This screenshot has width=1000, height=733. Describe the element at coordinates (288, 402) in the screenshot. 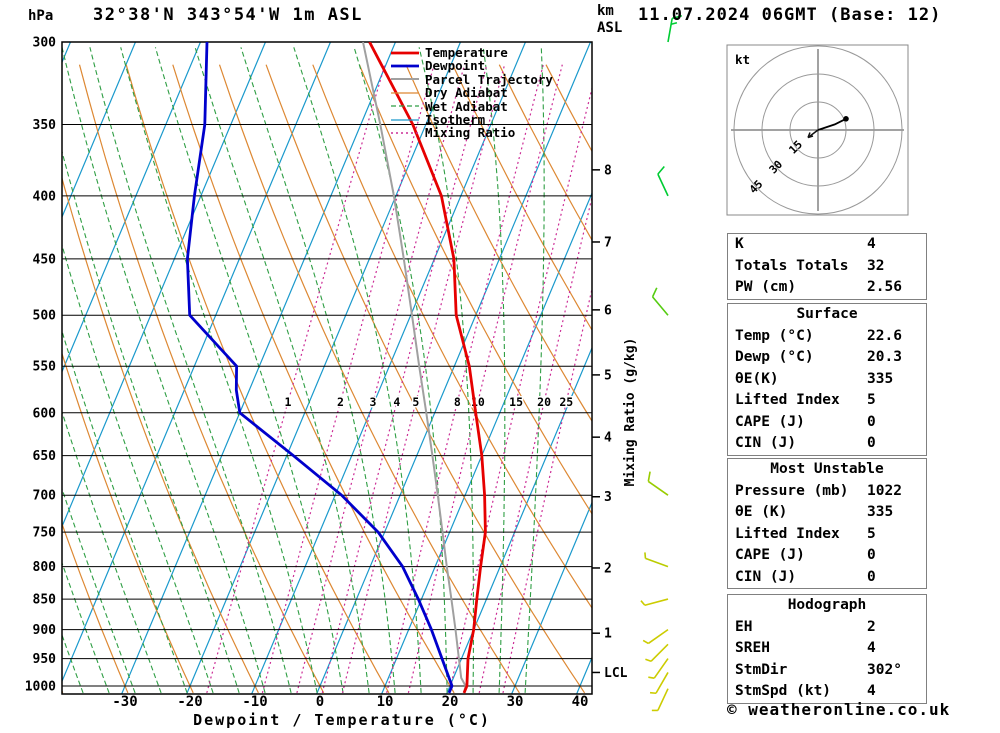

I see `mixing-ratio-label: 1` at that location.